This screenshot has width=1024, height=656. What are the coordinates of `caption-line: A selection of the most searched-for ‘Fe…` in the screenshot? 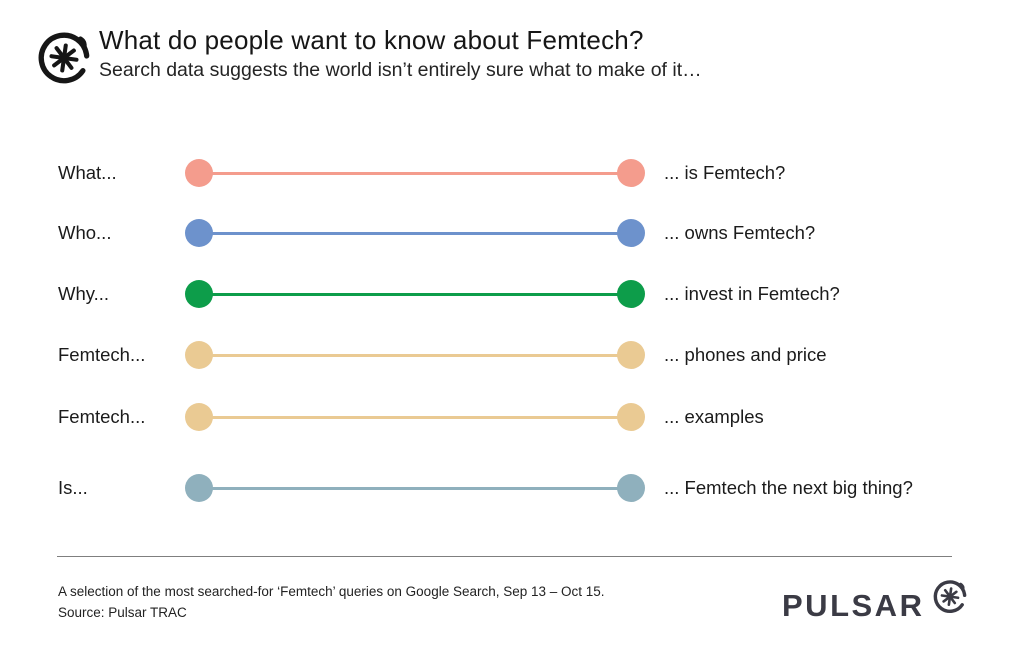 It's located at (331, 591).